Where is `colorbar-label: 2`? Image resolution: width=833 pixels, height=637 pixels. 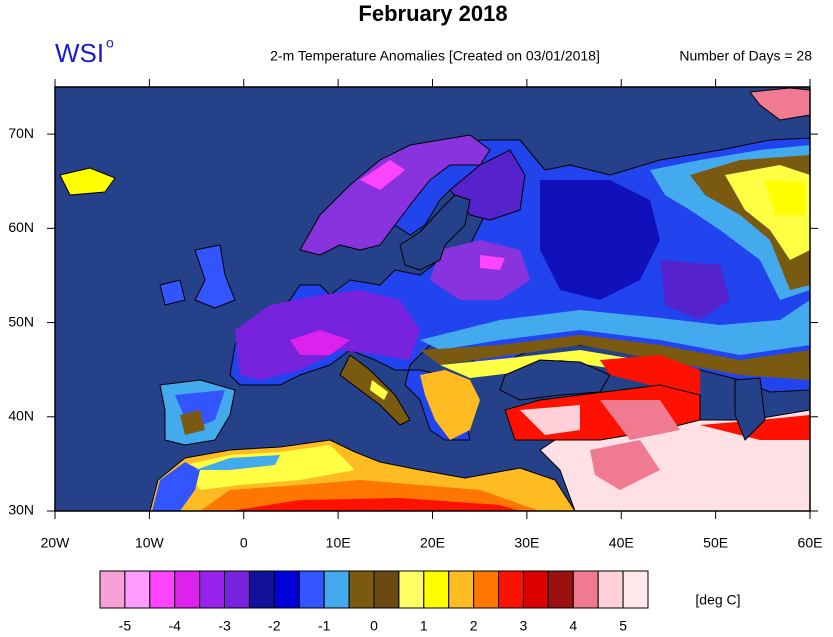
colorbar-label: 2 is located at coordinates (474, 626).